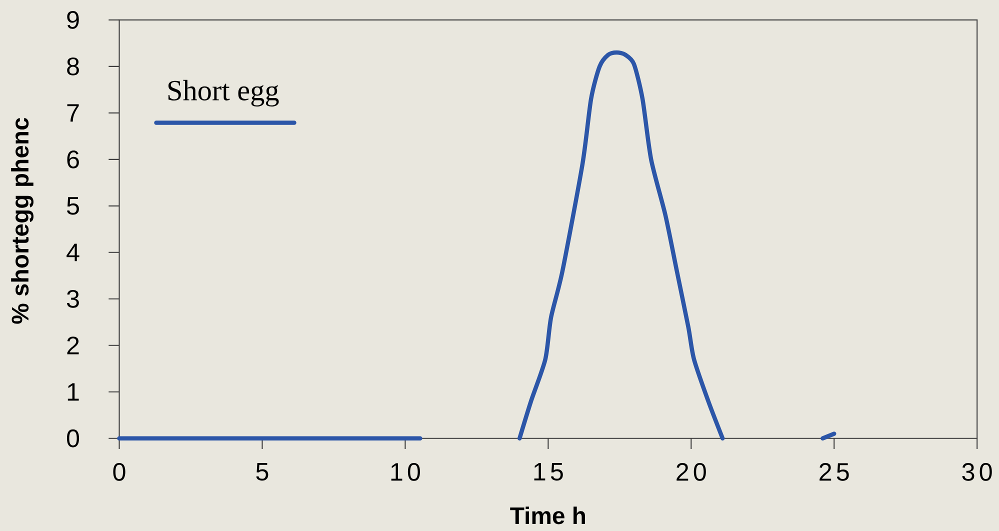  Describe the element at coordinates (119, 471) in the screenshot. I see `x-tick-label: 0` at that location.